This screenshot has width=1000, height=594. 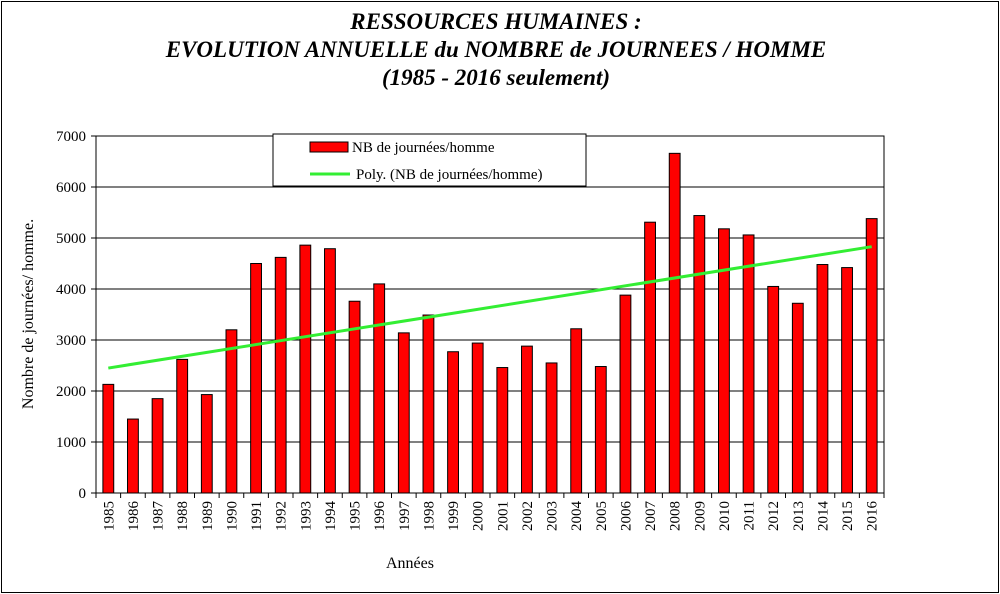 What do you see at coordinates (305, 369) in the screenshot?
I see `bar-1993` at bounding box center [305, 369].